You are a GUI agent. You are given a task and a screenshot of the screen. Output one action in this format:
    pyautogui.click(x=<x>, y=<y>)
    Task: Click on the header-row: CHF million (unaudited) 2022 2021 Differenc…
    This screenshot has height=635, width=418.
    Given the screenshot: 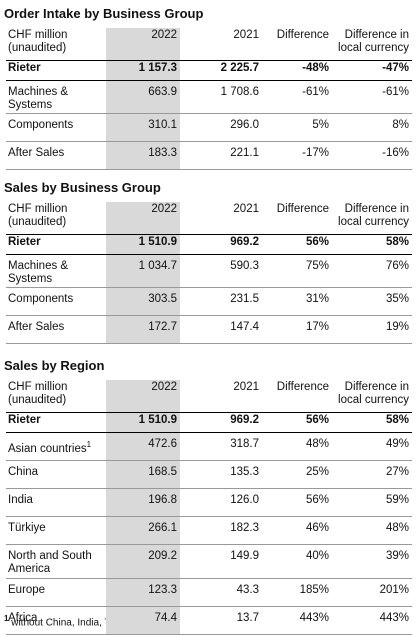 What is the action you would take?
    pyautogui.click(x=209, y=44)
    